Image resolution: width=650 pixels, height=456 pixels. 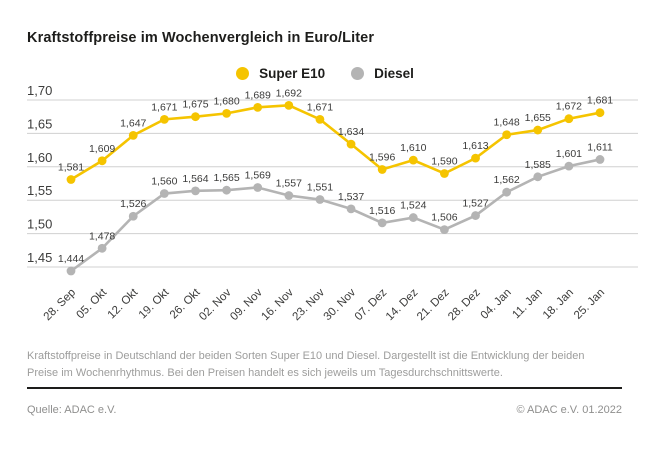 What do you see at coordinates (444, 218) in the screenshot?
I see `data-label: 1,506` at bounding box center [444, 218].